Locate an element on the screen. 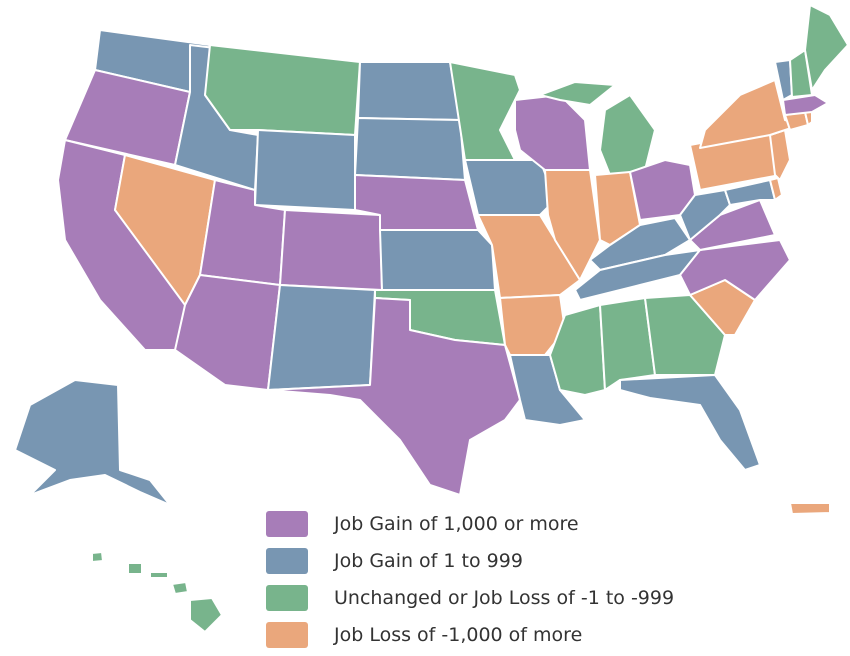  state-hawaii-maui is located at coordinates (180, 588).